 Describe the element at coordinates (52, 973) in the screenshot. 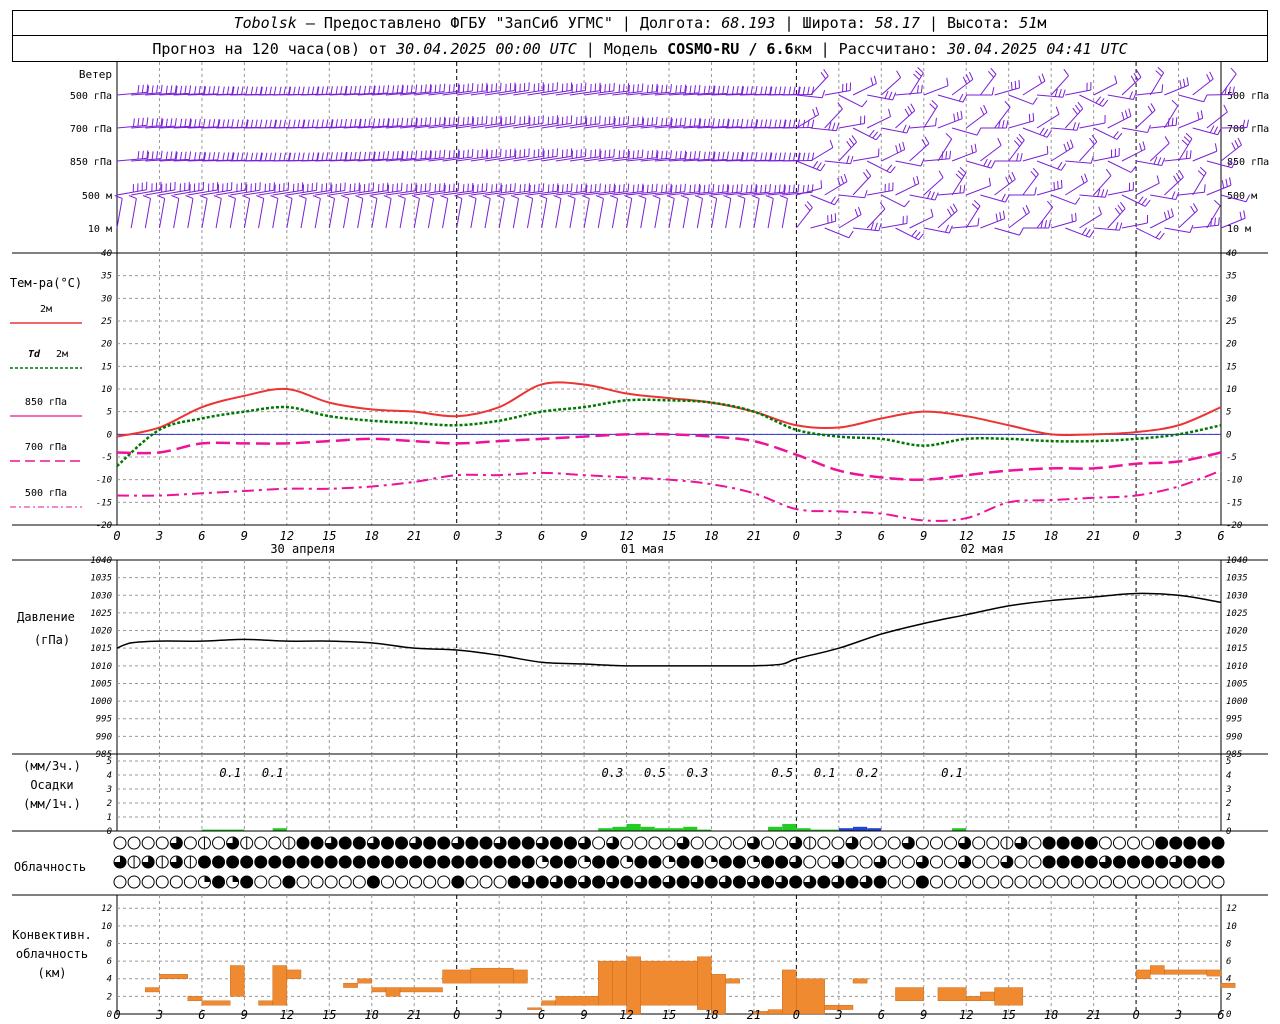

I see `conv-unit: (км)` at that location.